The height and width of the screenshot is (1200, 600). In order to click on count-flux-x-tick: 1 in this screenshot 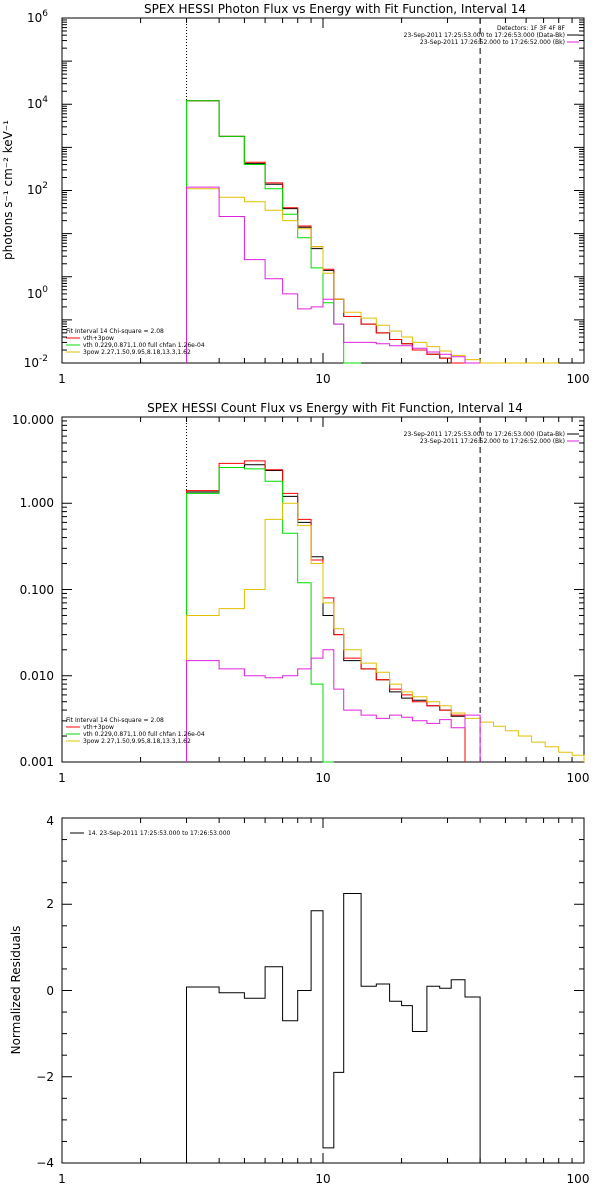, I will do `click(62, 778)`.